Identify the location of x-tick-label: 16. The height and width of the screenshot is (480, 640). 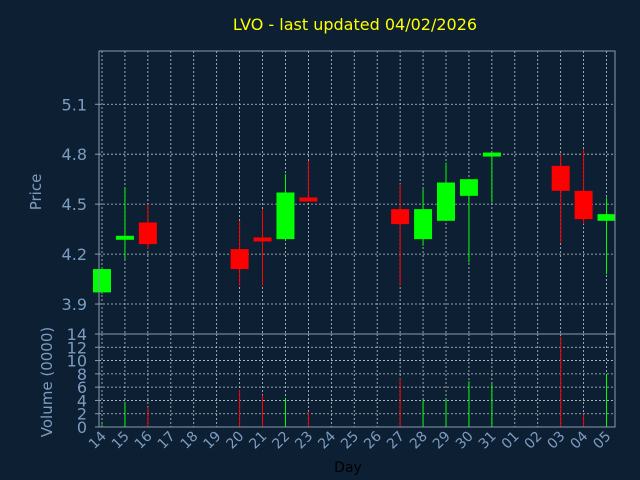
(144, 440).